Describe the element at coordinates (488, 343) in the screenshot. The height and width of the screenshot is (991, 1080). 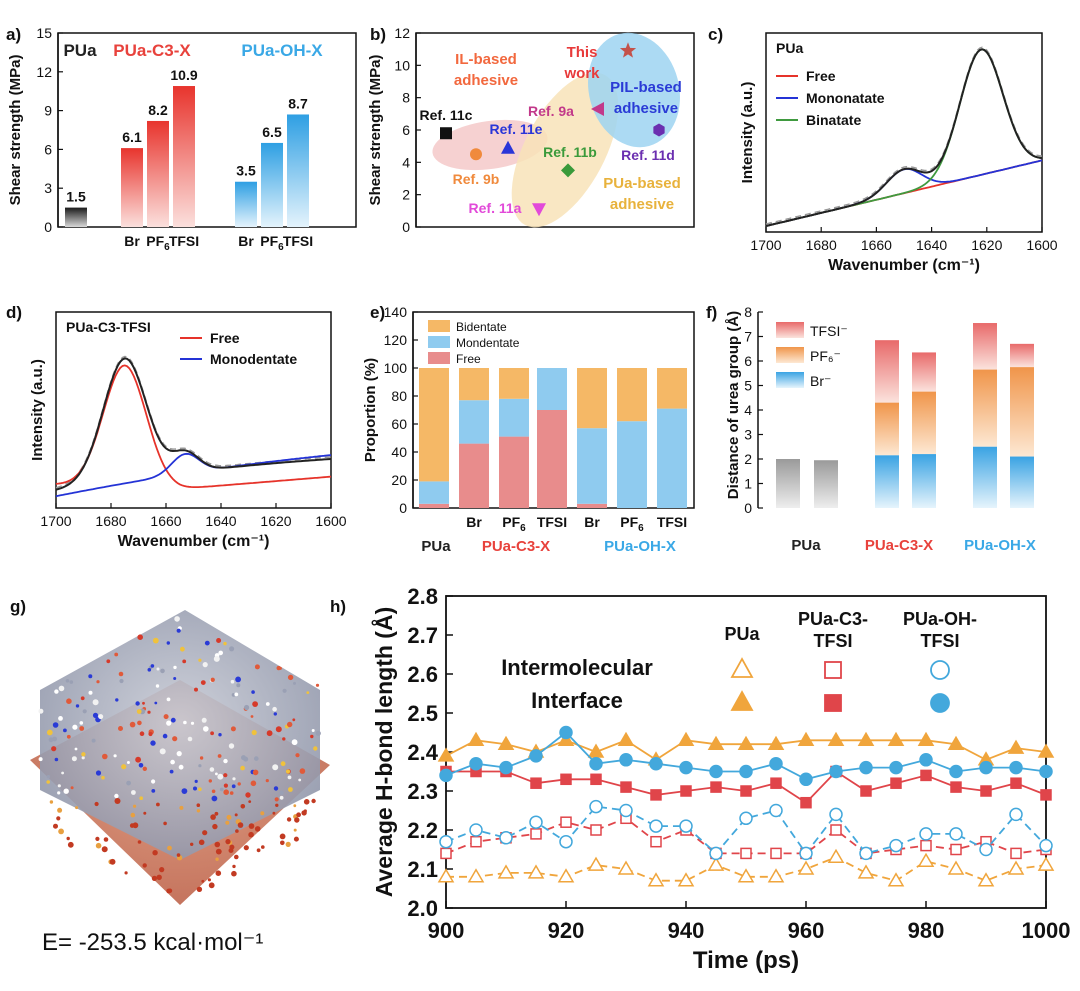
I see `legend-label: Mondentate` at that location.